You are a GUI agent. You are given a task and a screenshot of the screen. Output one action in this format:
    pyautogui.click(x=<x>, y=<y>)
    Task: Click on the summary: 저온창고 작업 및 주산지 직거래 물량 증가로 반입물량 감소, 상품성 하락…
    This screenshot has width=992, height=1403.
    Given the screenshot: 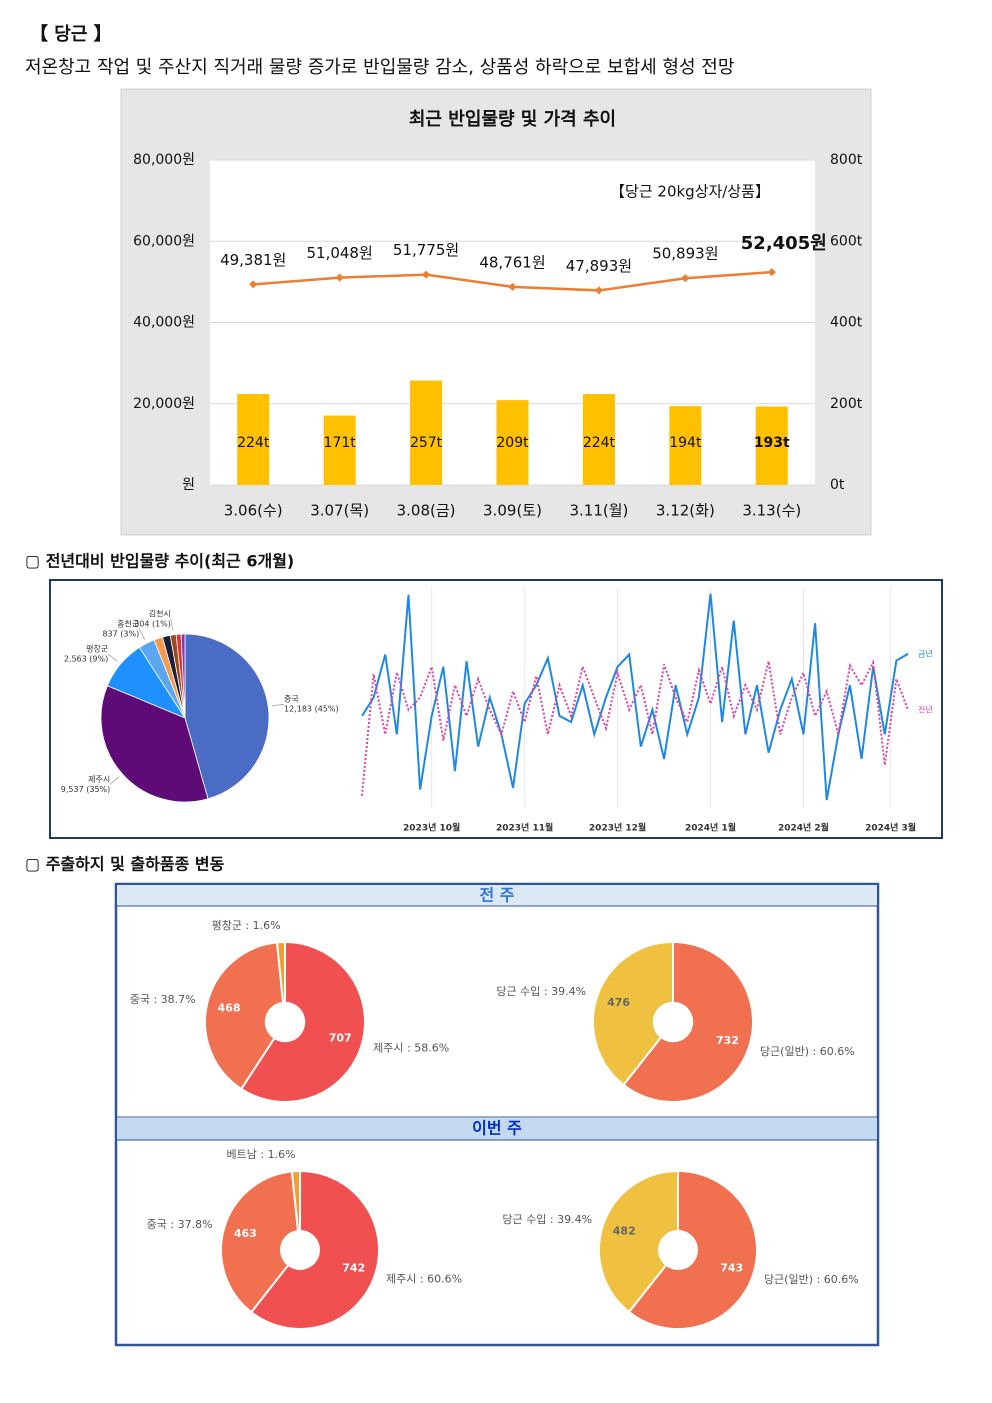 What is the action you would take?
    pyautogui.click(x=379, y=67)
    